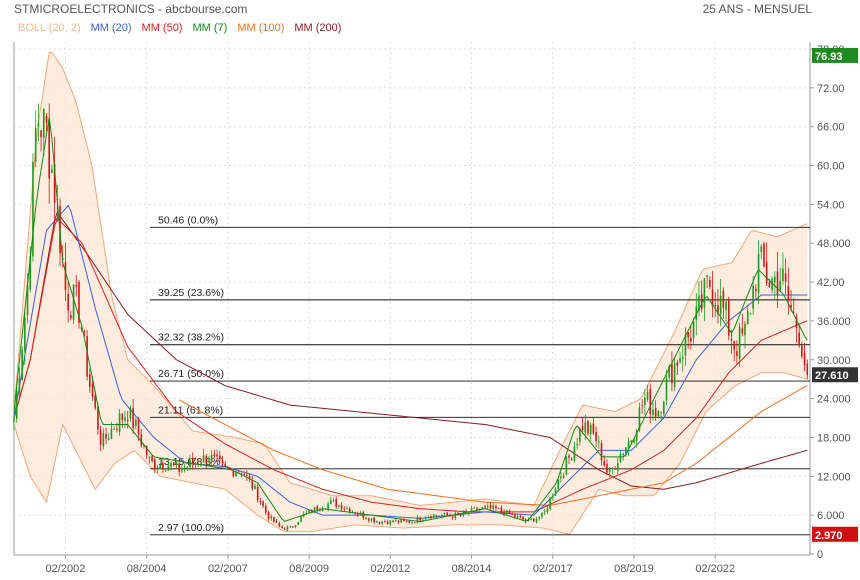 The height and width of the screenshot is (580, 860). Describe the element at coordinates (111, 28) in the screenshot. I see `legend-item: MM (20)` at that location.